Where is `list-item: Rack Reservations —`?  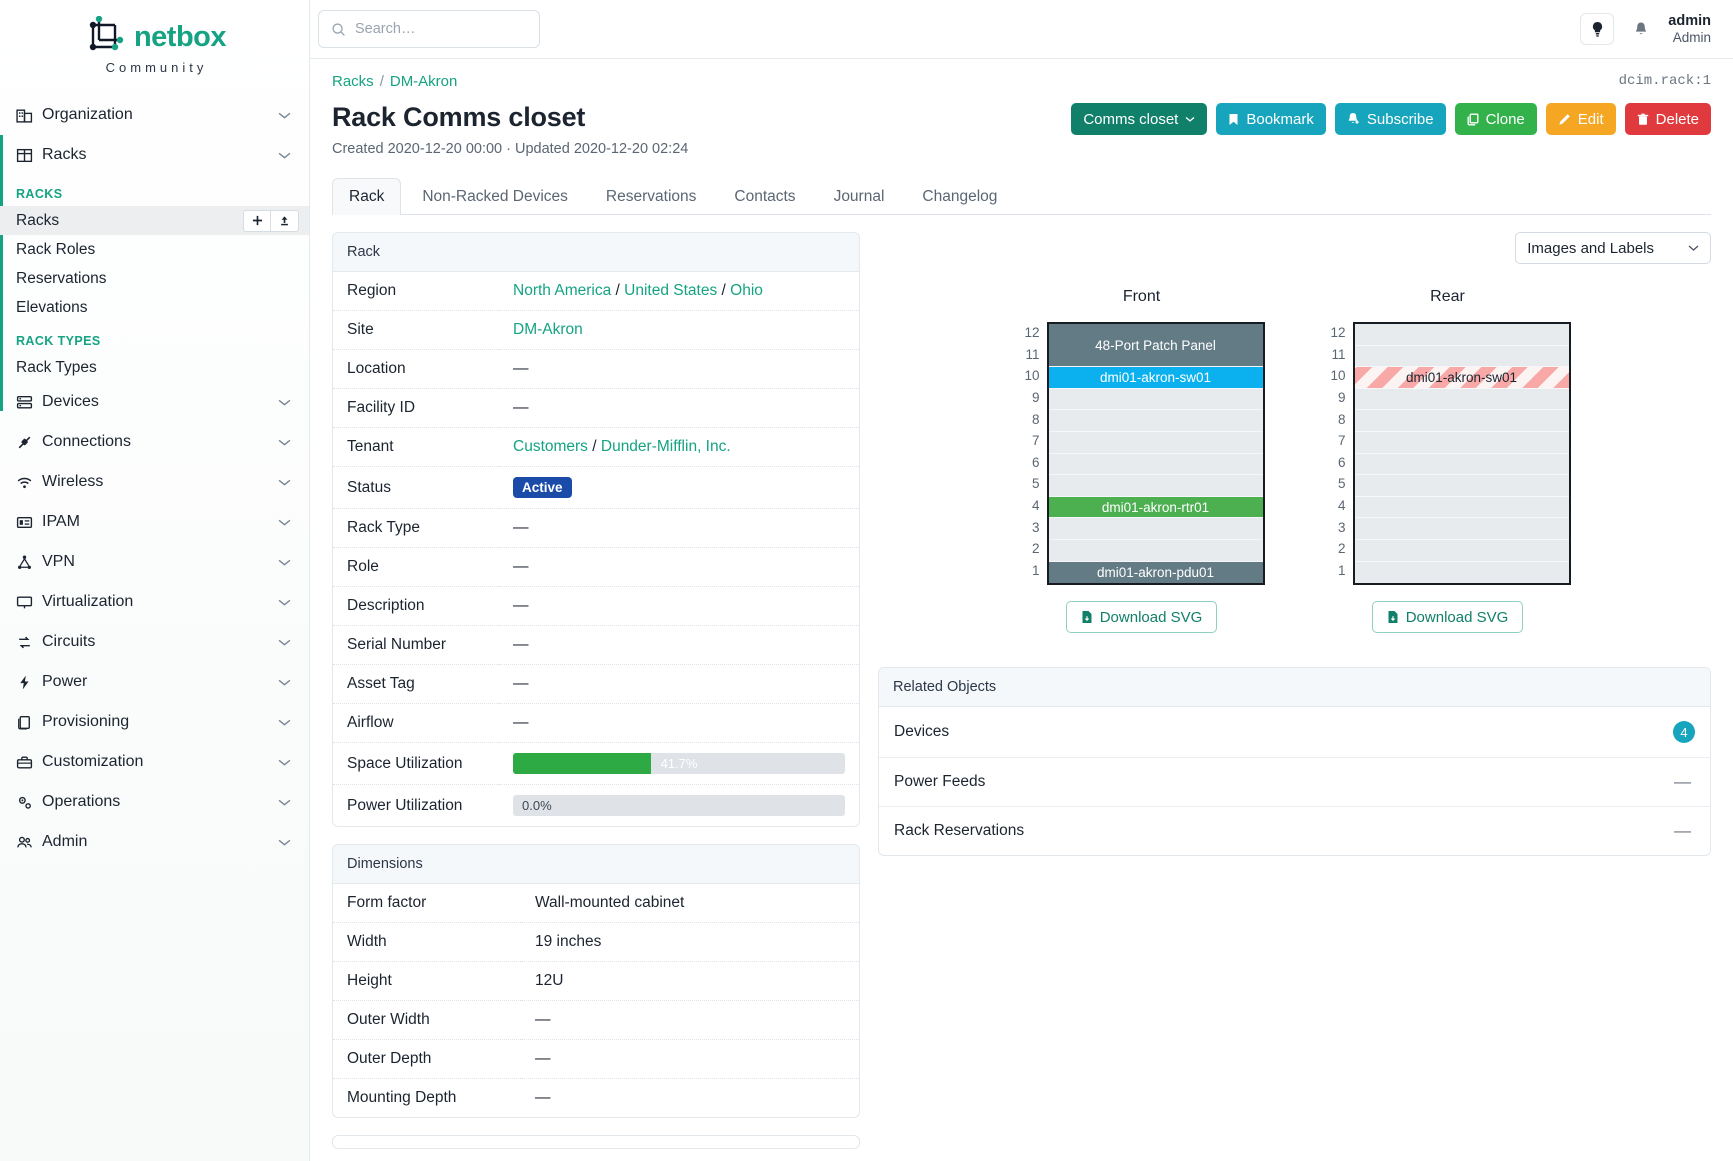
list-item: Rack Reservations — is located at coordinates (1294, 831).